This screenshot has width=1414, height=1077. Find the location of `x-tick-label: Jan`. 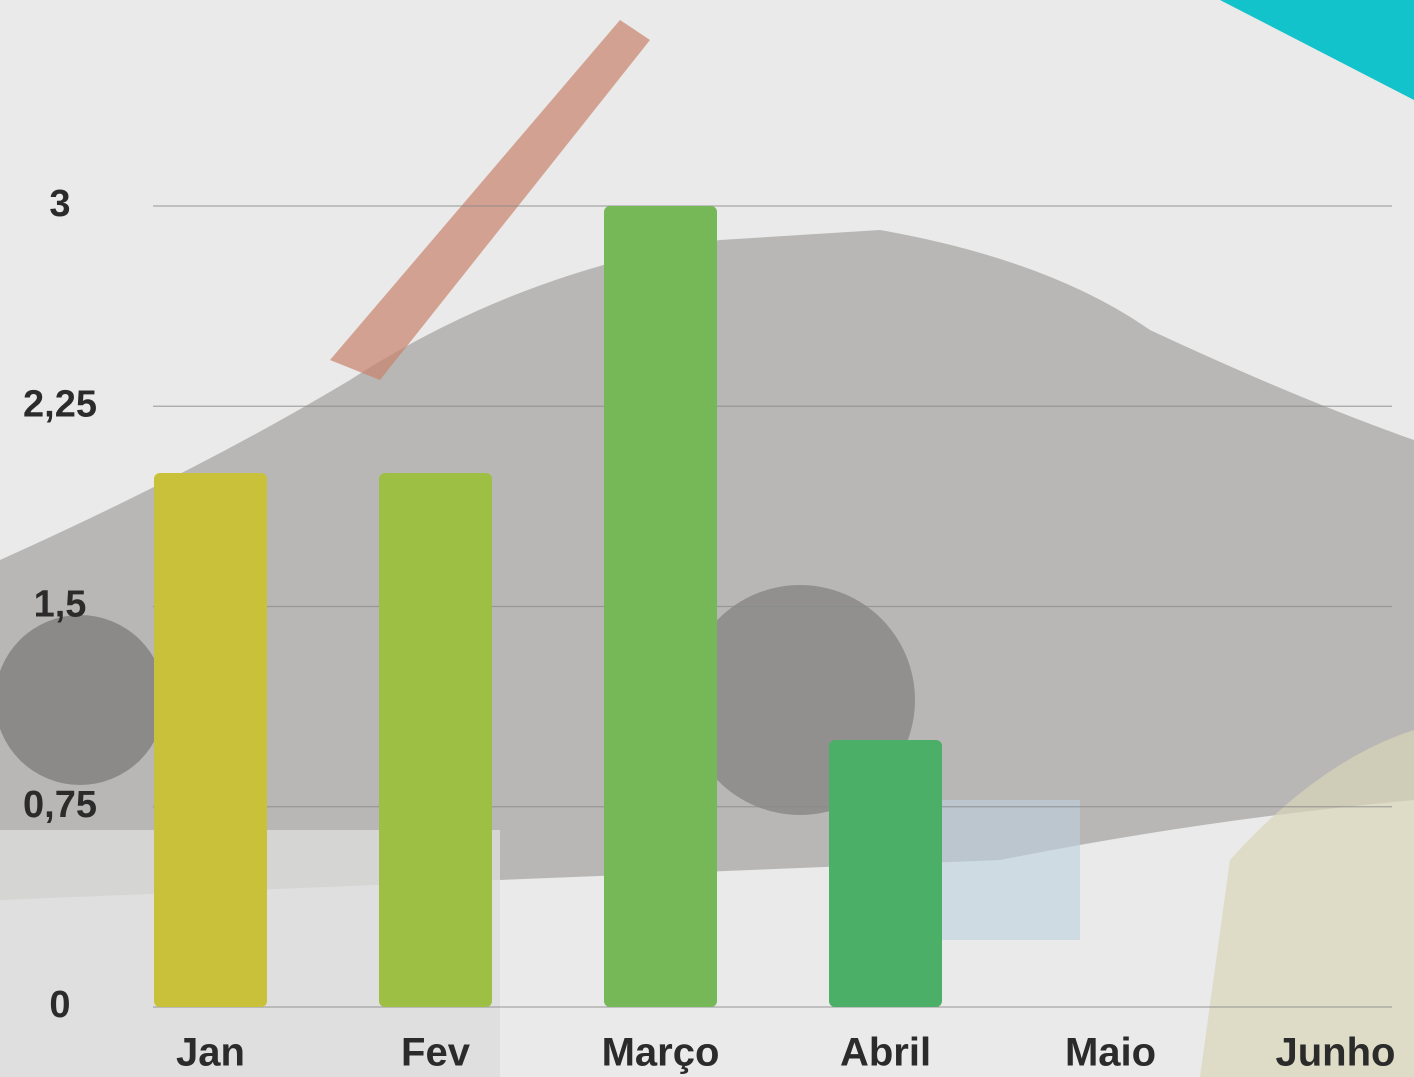

x-tick-label: Jan is located at coordinates (210, 1053).